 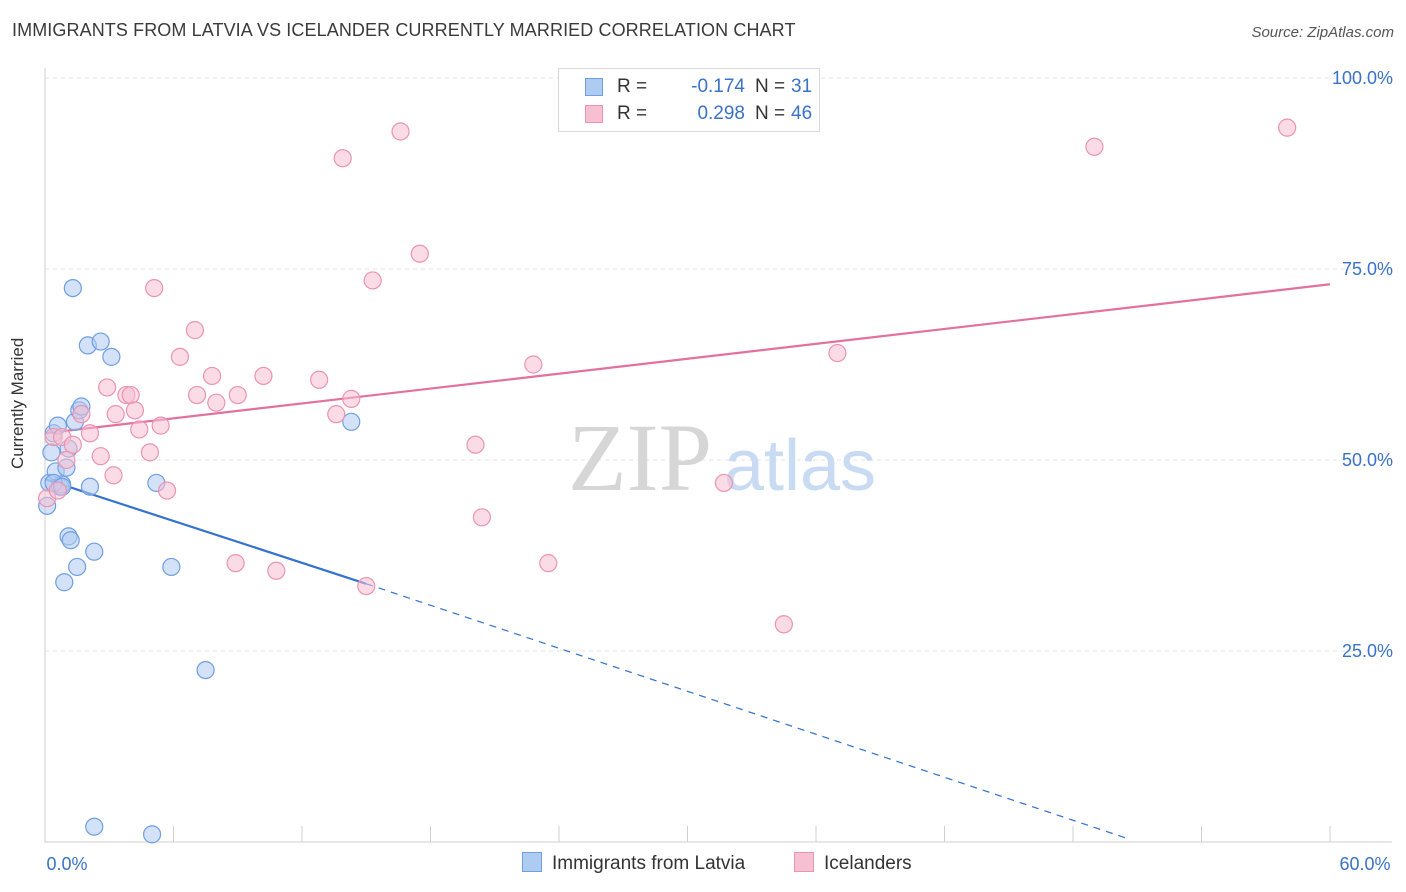 I want to click on y-tick-label: 75.0%, so click(x=1367, y=269).